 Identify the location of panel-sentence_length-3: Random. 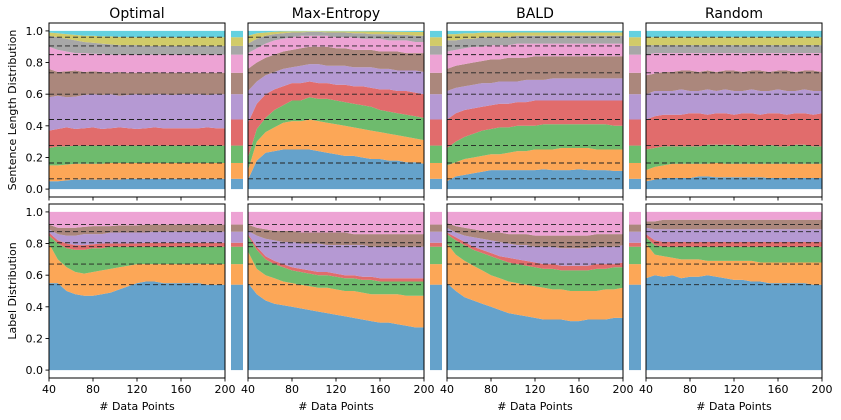
(734, 103).